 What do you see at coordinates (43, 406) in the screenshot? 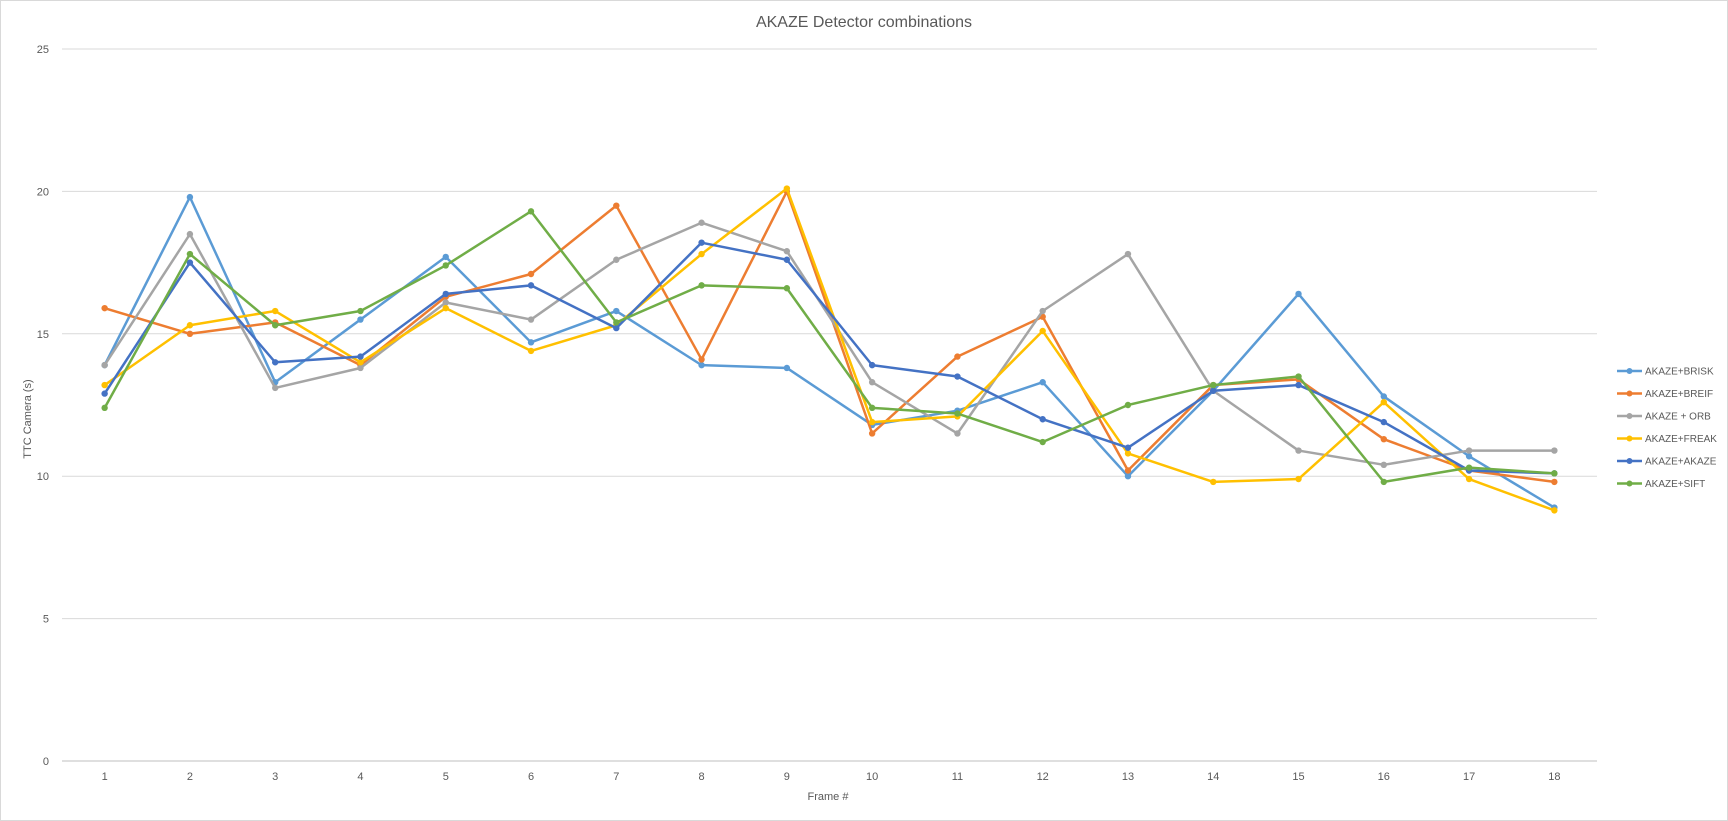
I see `y-axis-ticks: 0 5 10 15 20 25` at bounding box center [43, 406].